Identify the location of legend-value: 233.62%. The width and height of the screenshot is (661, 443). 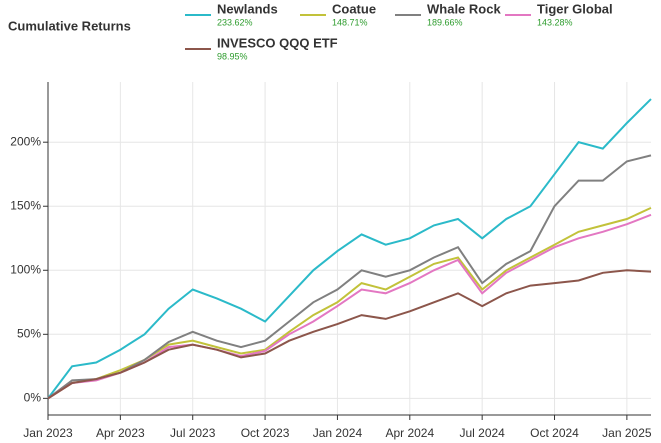
(235, 22).